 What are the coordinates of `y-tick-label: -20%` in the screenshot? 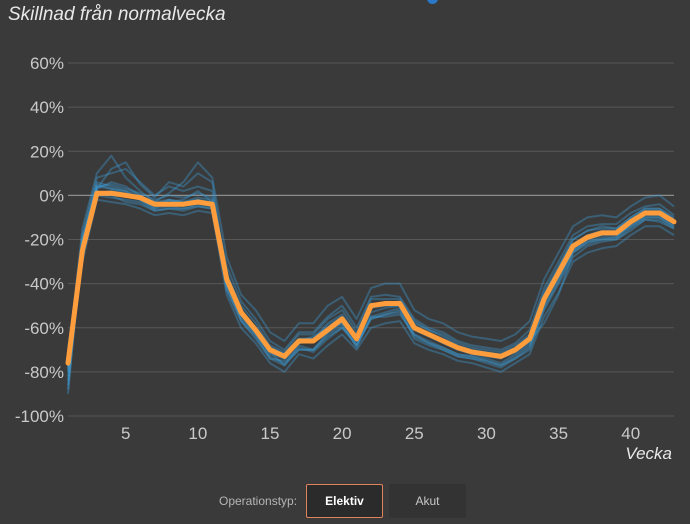 It's located at (44, 240).